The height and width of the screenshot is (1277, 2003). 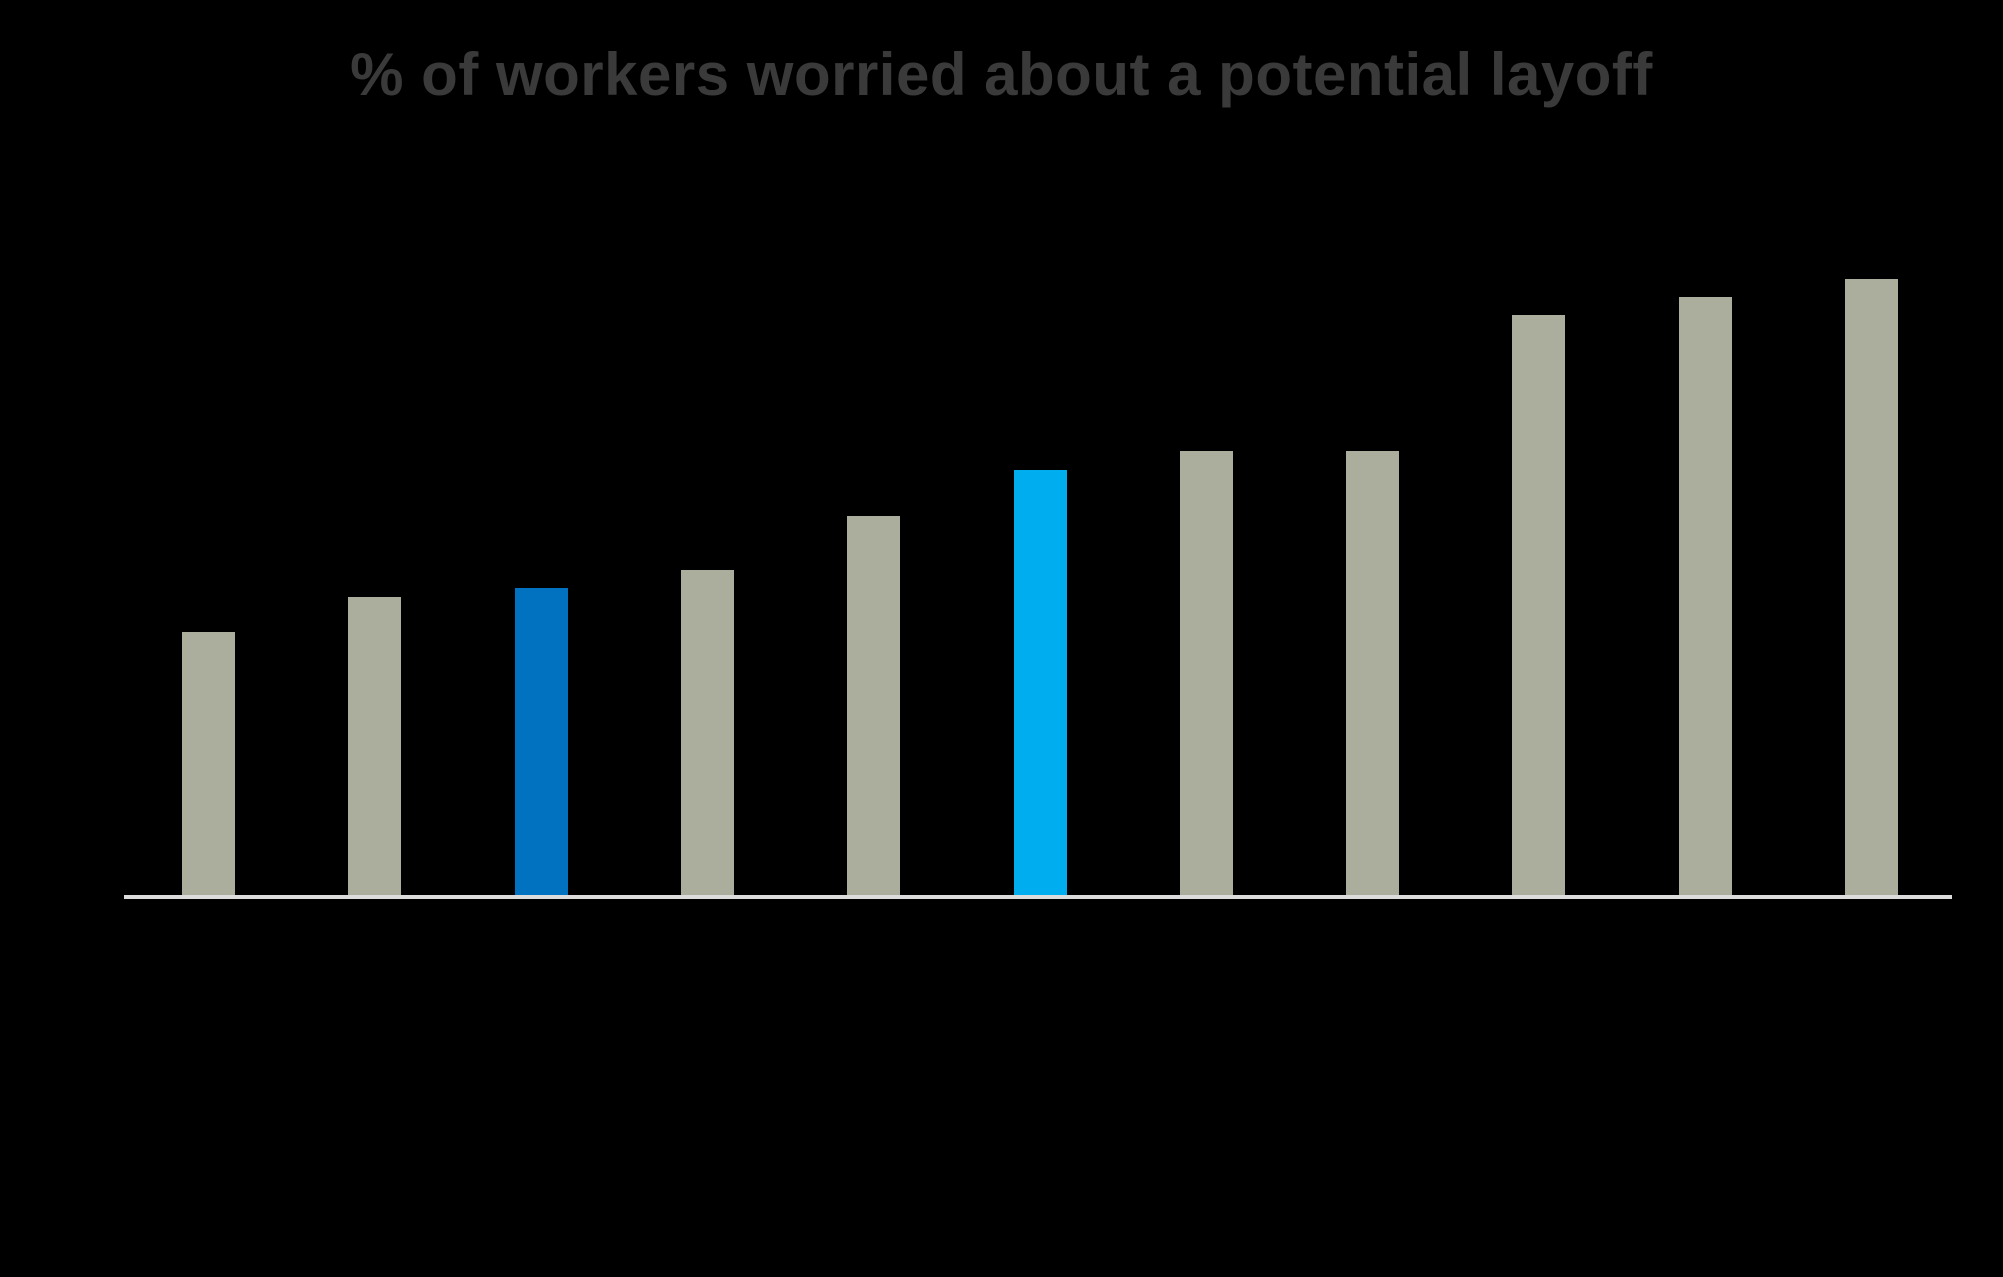 I want to click on x-axis-baseline, so click(x=1038, y=897).